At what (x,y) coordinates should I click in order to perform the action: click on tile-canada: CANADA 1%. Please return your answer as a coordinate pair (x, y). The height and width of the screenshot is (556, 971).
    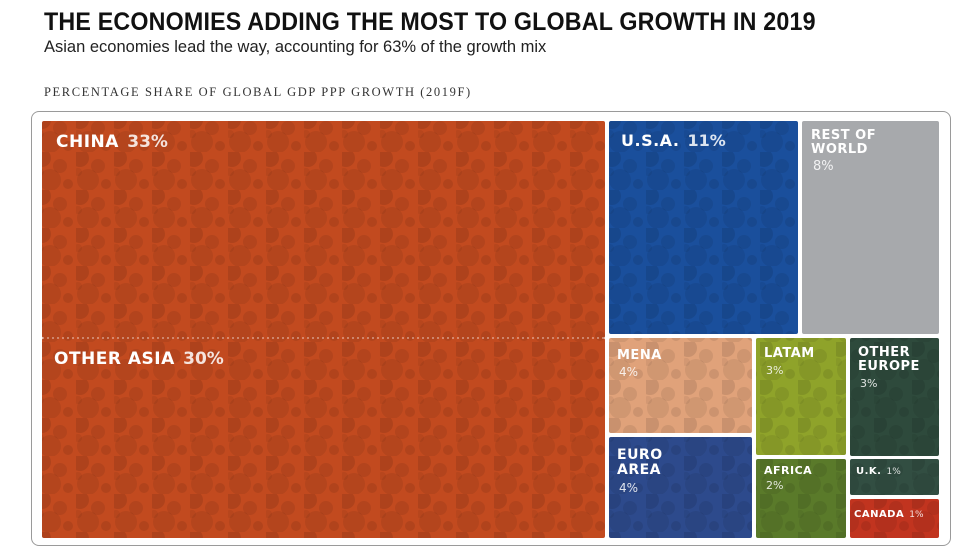
    Looking at the image, I should click on (894, 518).